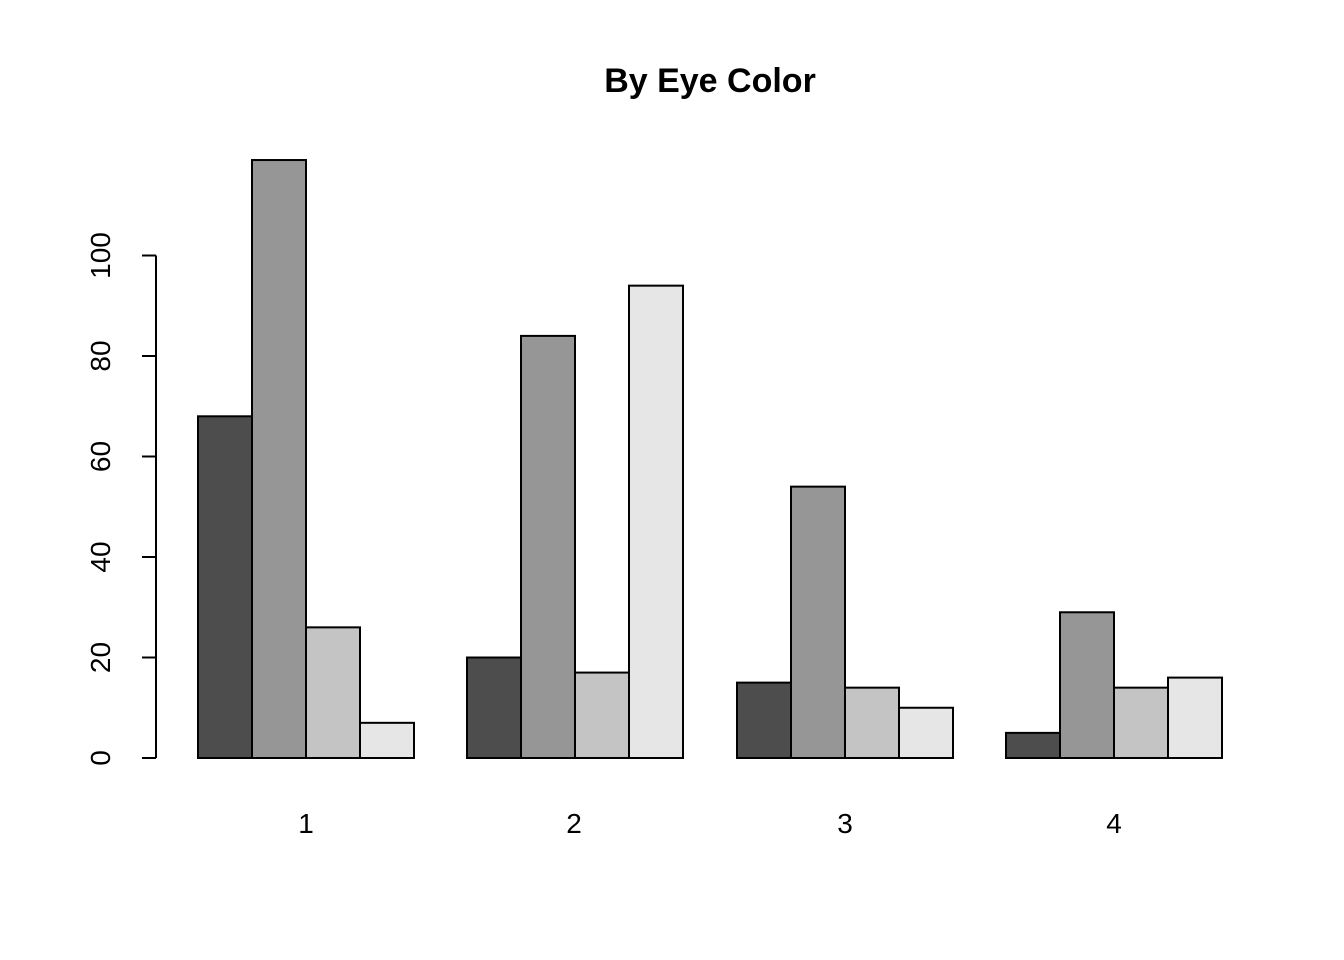 This screenshot has width=1344, height=960. Describe the element at coordinates (333, 692) in the screenshot. I see `bar-cat1-series3` at that location.